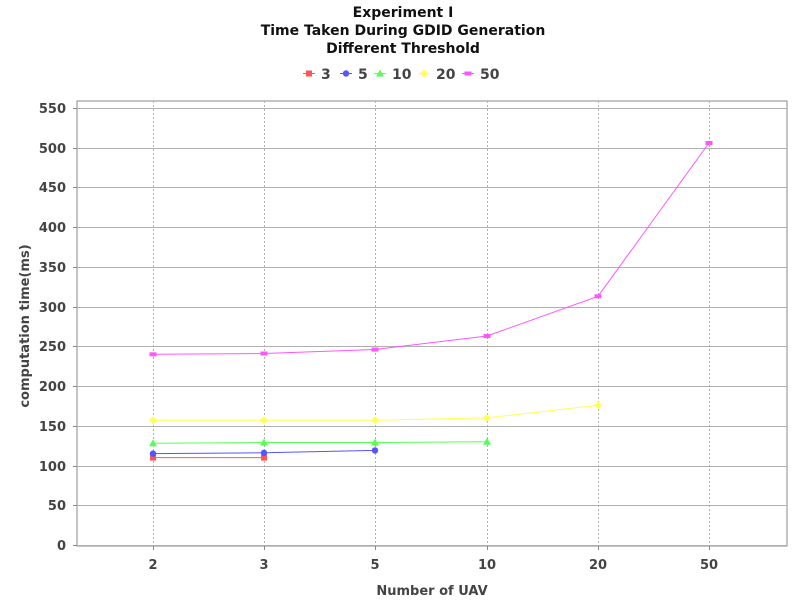  I want to click on legend: 3 5 10 20 50, so click(401, 75).